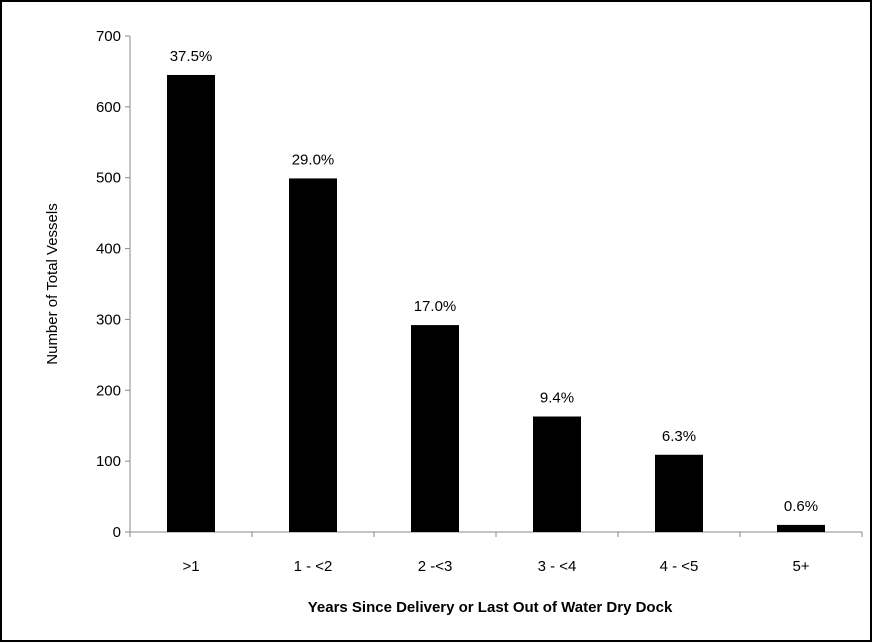 The image size is (872, 642). I want to click on data-label: 6.3%, so click(679, 436).